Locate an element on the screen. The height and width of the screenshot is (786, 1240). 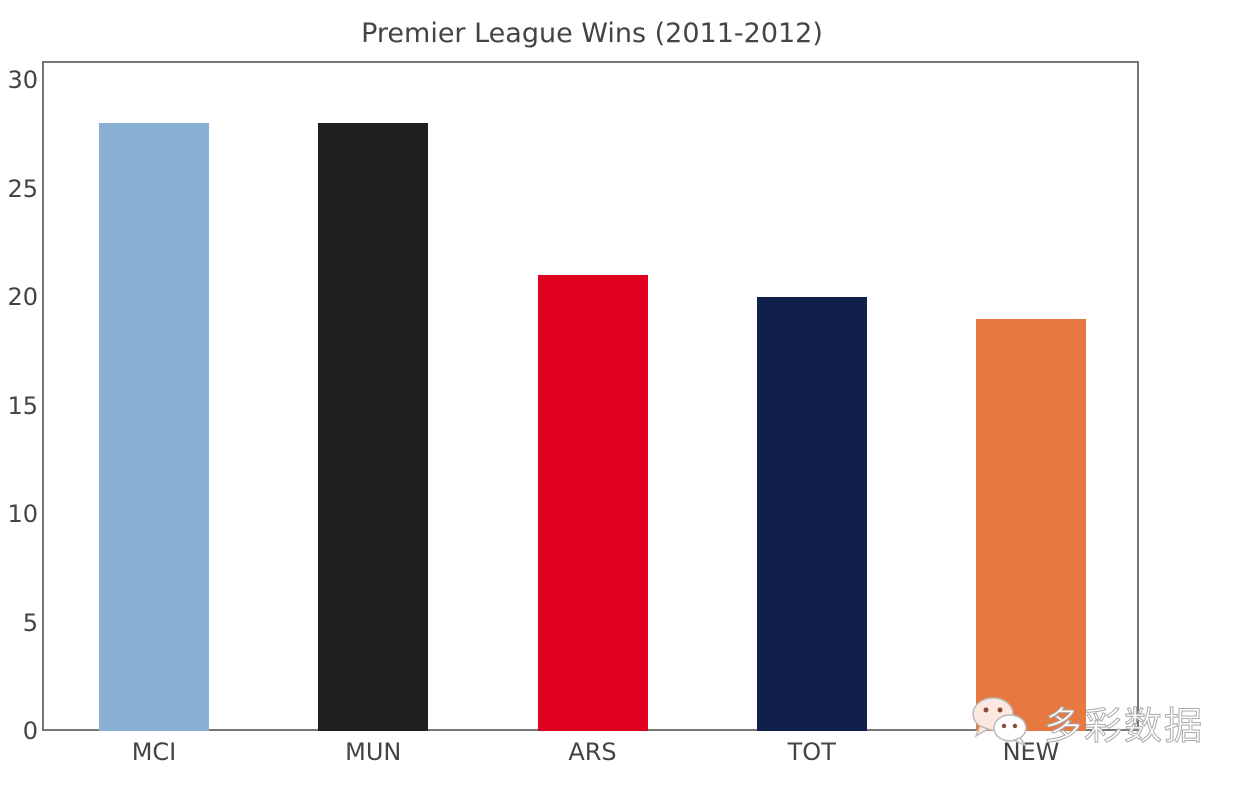
watermark-text: 多彩数据 is located at coordinates (1124, 725).